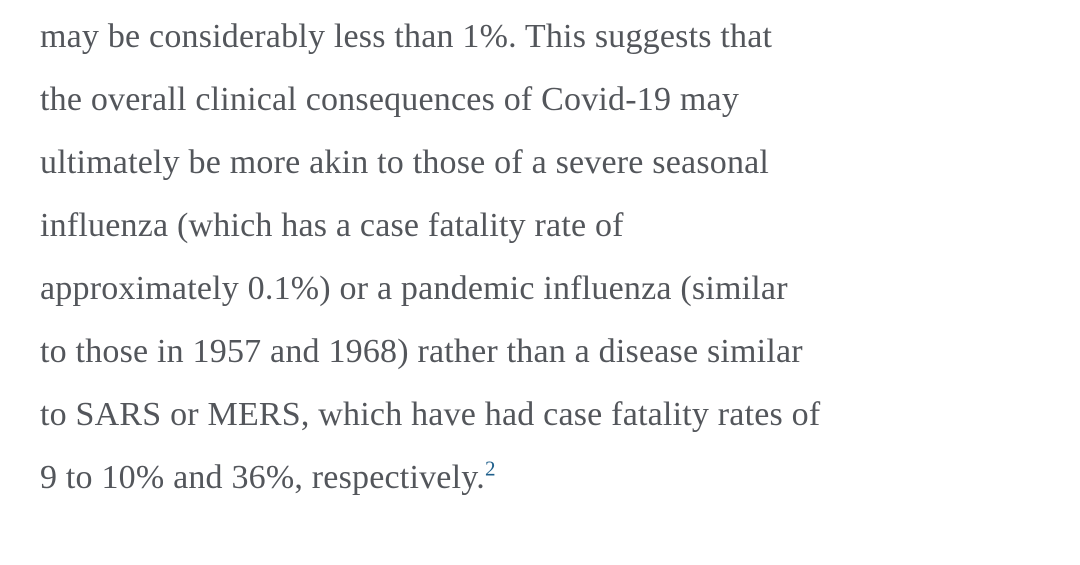  I want to click on paragraph-line-text: 9 to 10% and 36%, respectively., so click(262, 477).